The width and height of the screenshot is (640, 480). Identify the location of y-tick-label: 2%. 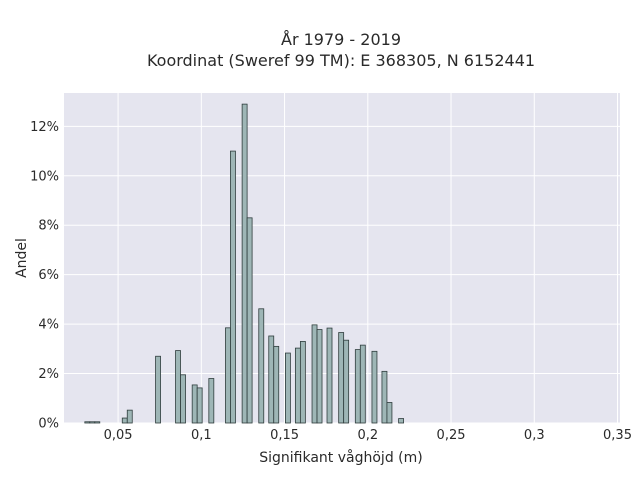
(48, 374).